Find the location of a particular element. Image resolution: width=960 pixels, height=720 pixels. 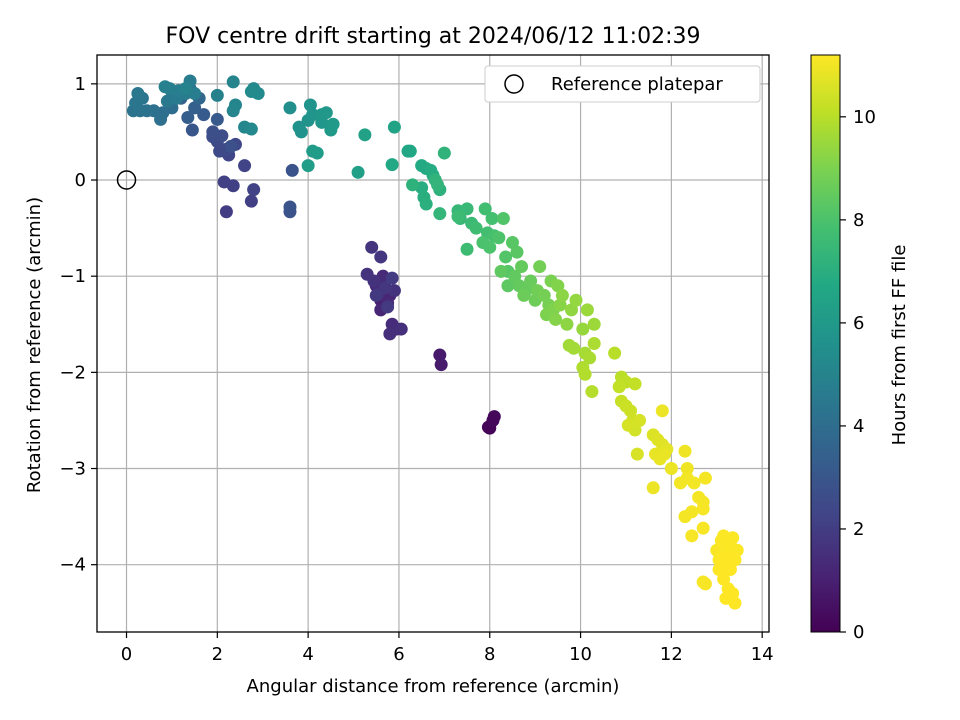

colorbar-tick-label: 10 is located at coordinates (864, 117).